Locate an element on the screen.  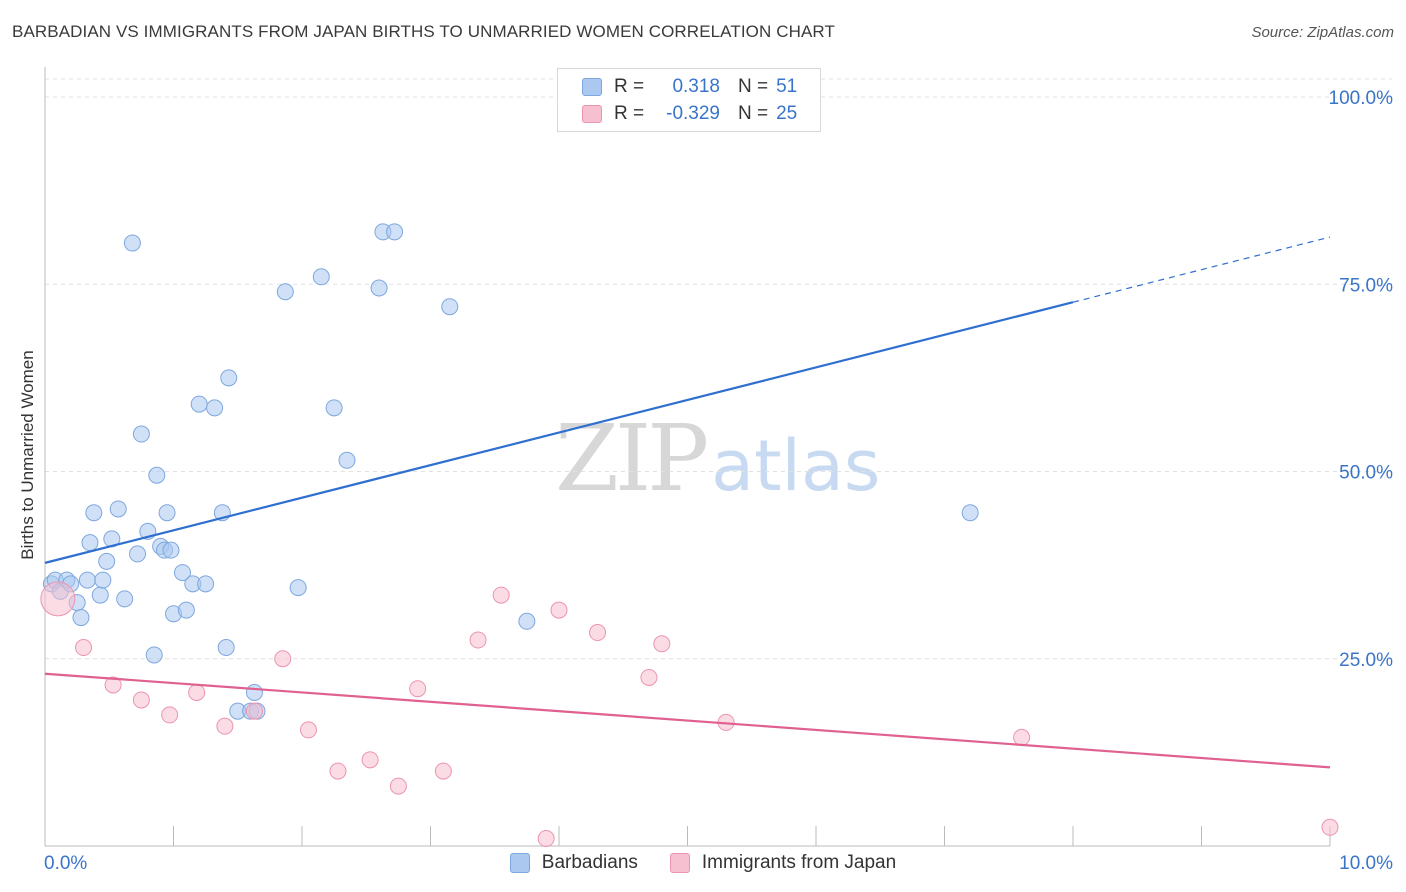
legend-n-value: 25 is located at coordinates (787, 113).